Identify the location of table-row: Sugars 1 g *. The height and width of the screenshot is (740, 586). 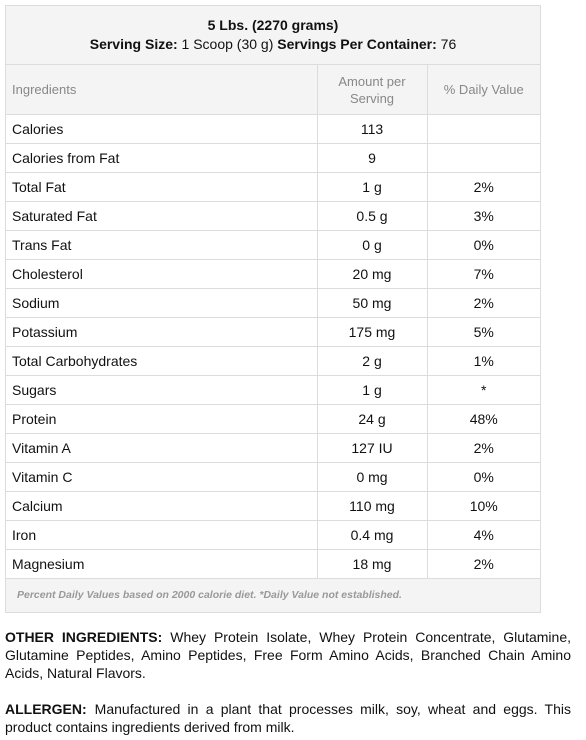
(273, 390).